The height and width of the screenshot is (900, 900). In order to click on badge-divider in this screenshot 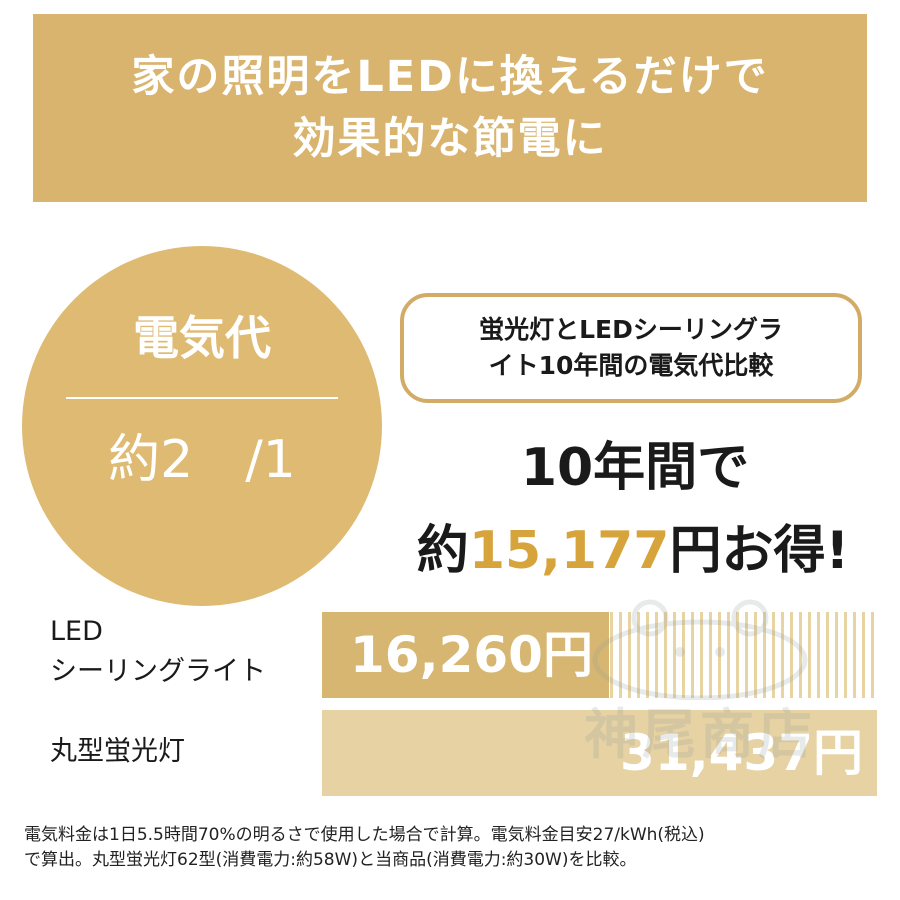, I will do `click(202, 398)`.